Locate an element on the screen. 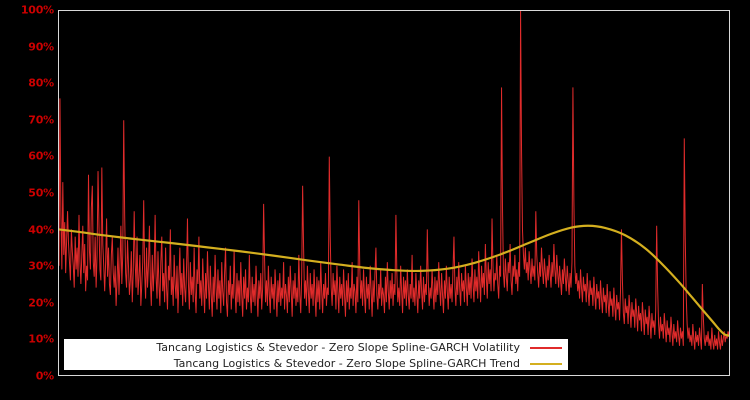 This screenshot has width=750, height=400. y-axis: 0% 10% 20% 30% 40% 50% 60% 70% 80% 90% 100% is located at coordinates (27, 200).